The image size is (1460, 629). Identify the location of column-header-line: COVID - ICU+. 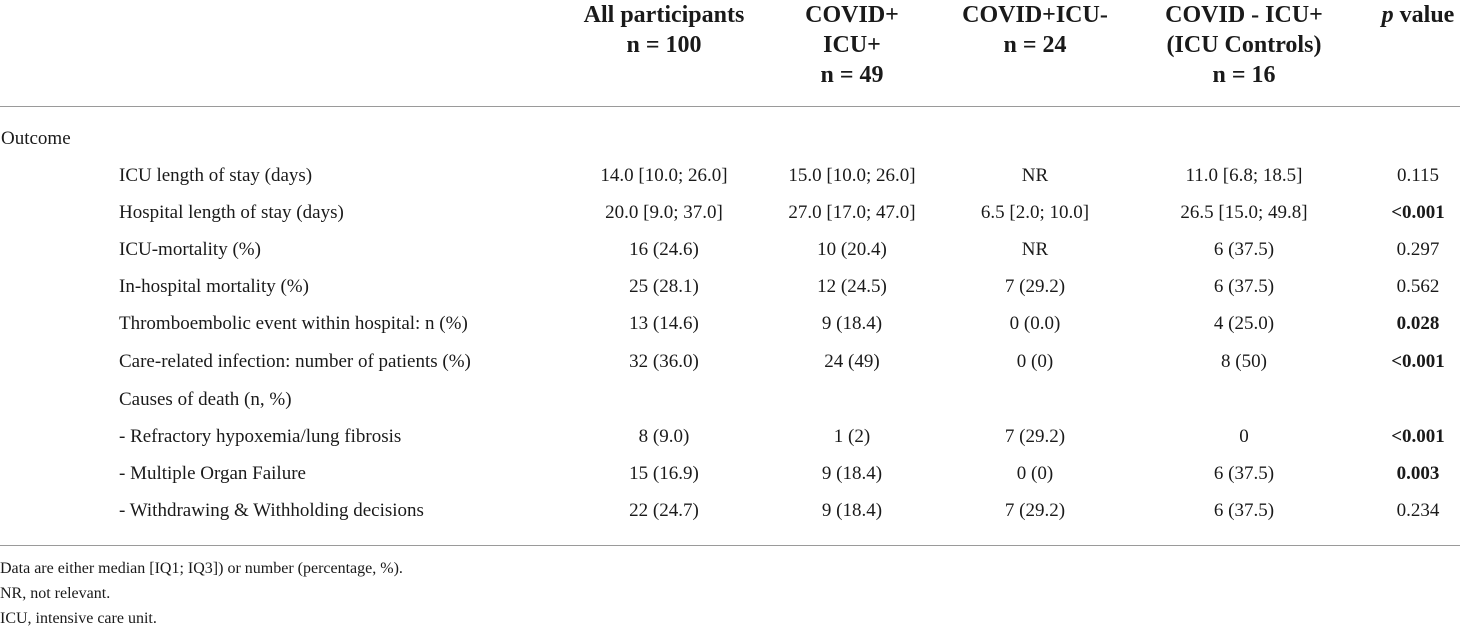
(1244, 15).